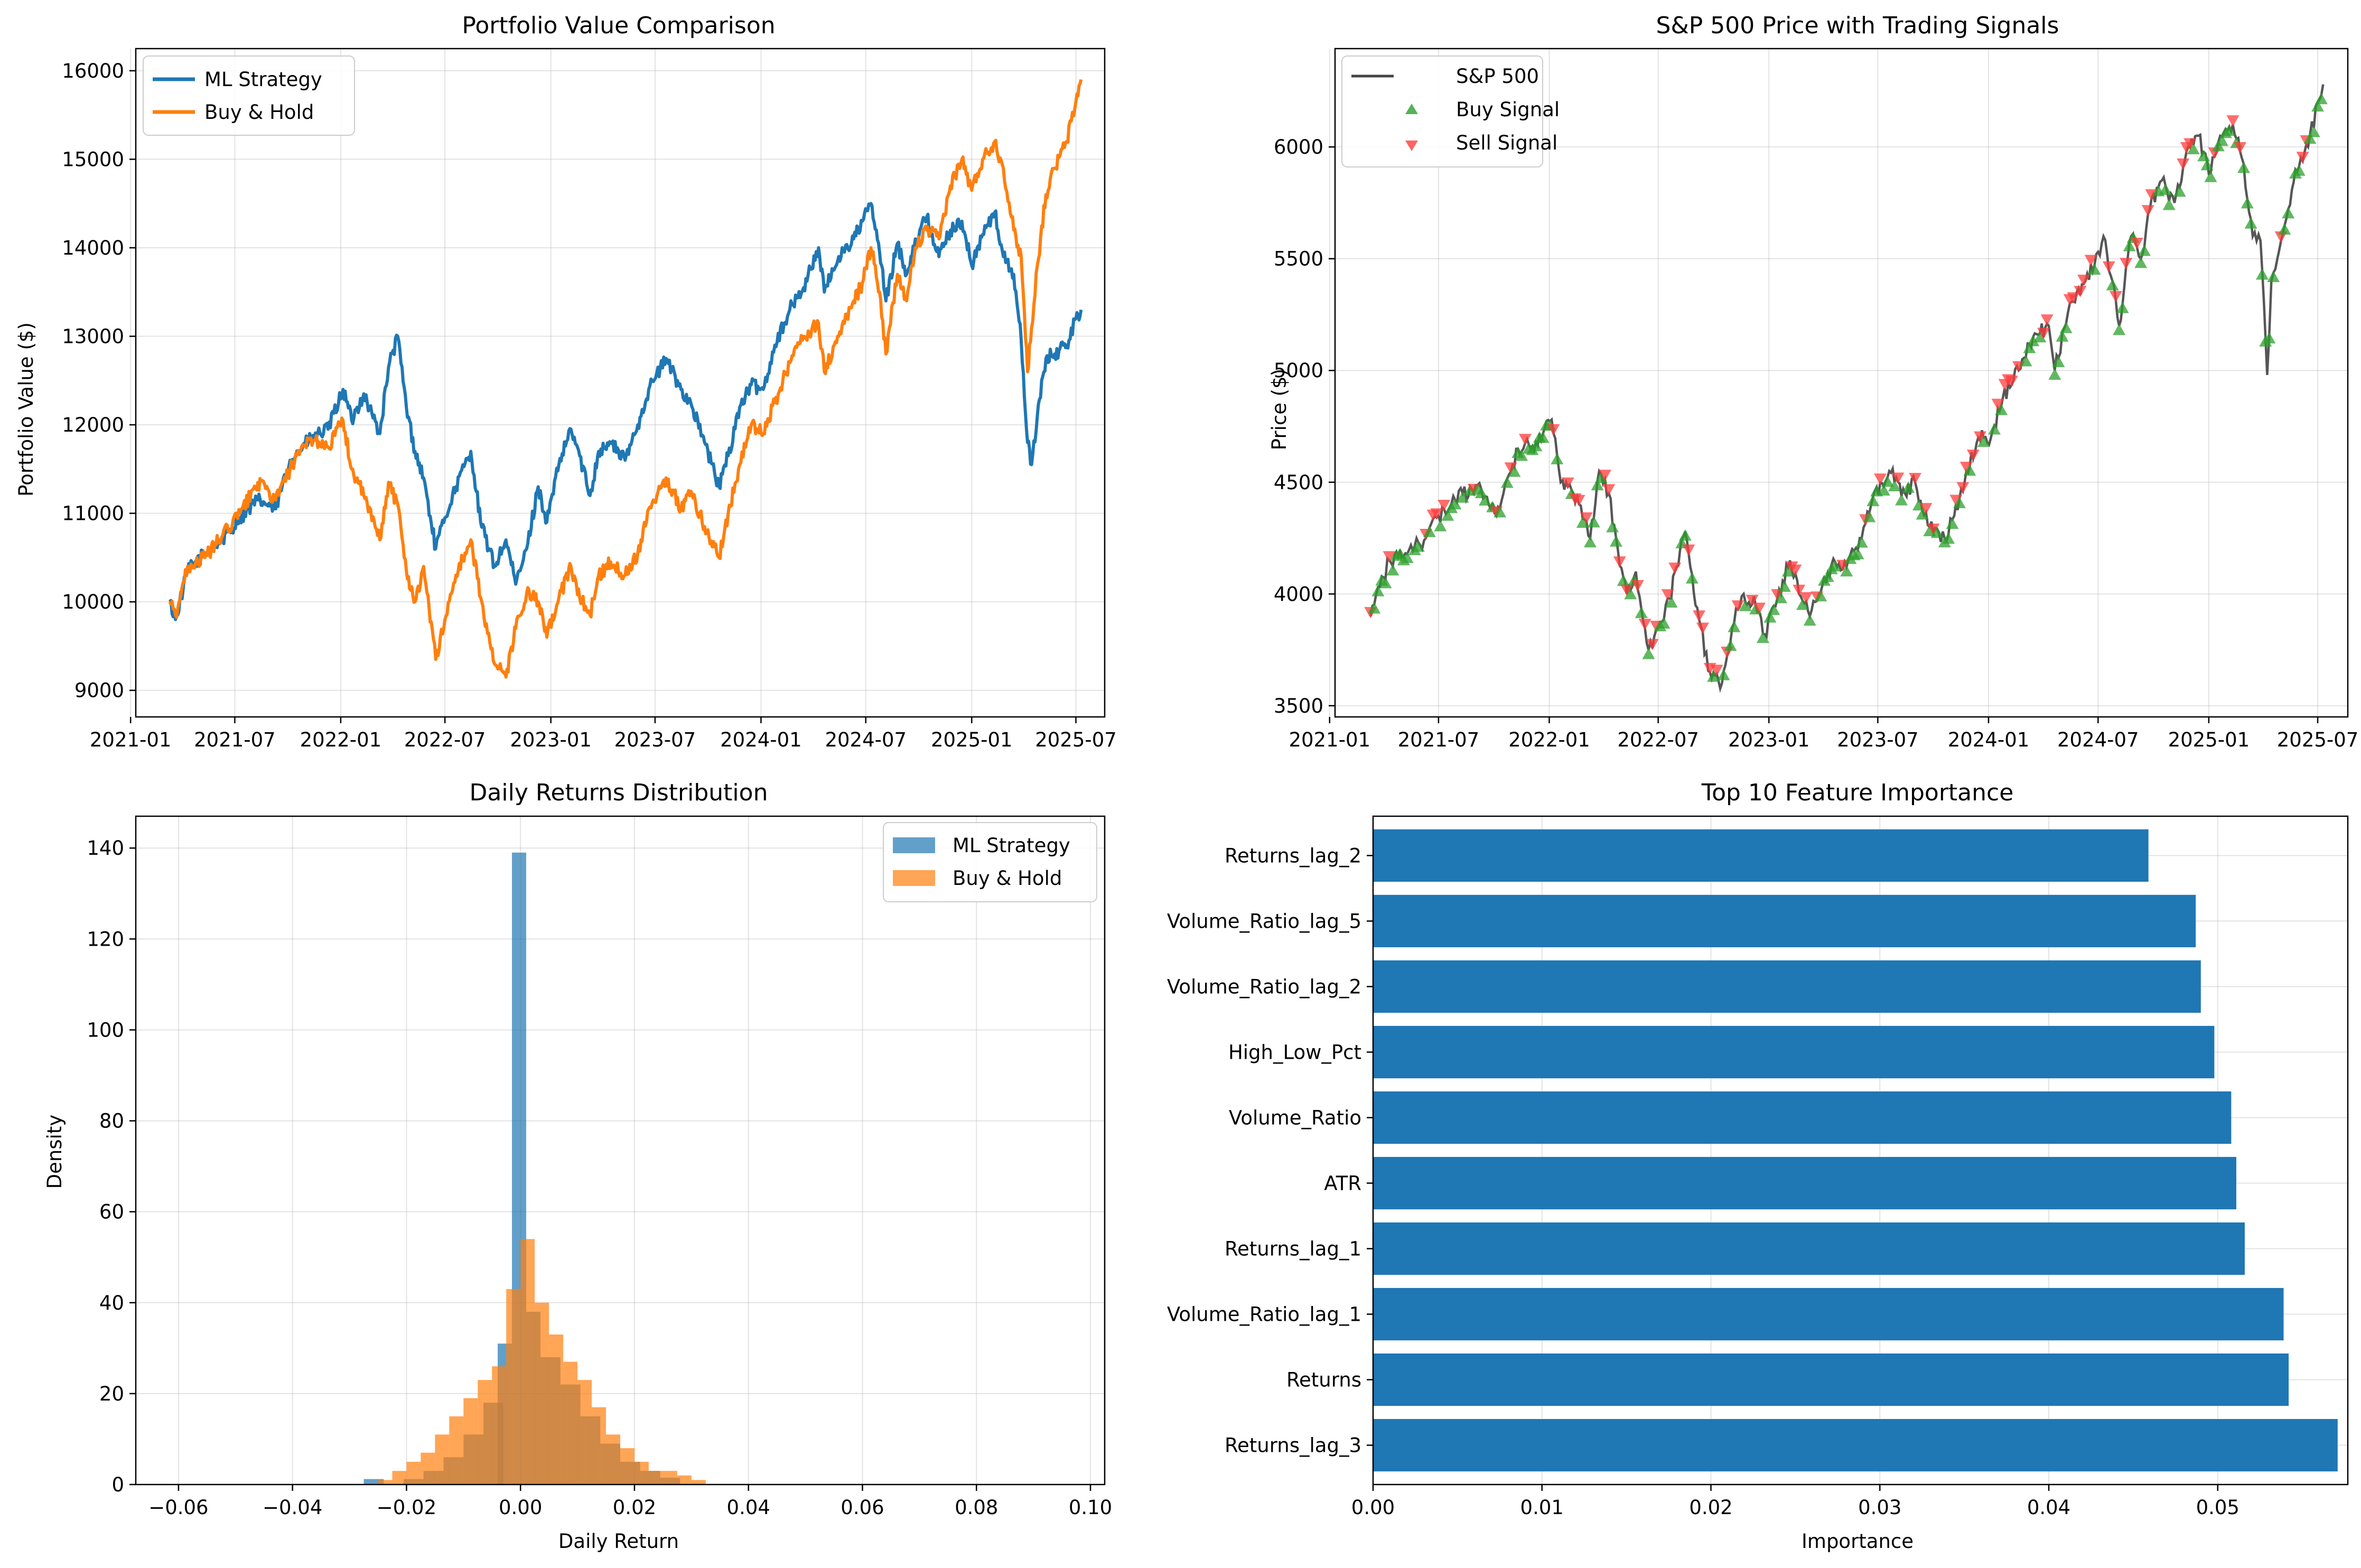 Image resolution: width=2361 pixels, height=1568 pixels. Describe the element at coordinates (54, 1152) in the screenshot. I see `y-axis-label: Density` at that location.